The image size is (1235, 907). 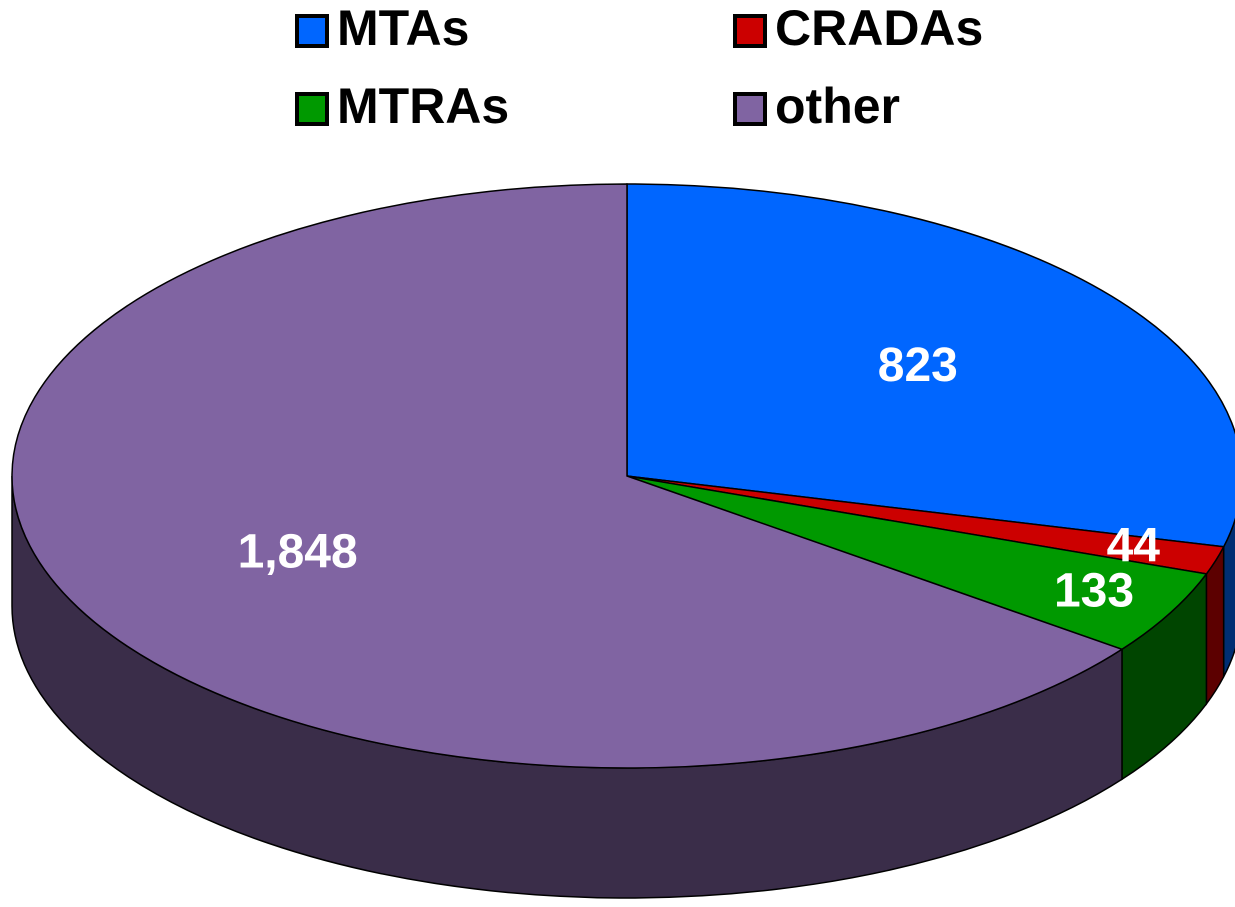 What do you see at coordinates (837, 106) in the screenshot?
I see `legend-label: other` at bounding box center [837, 106].